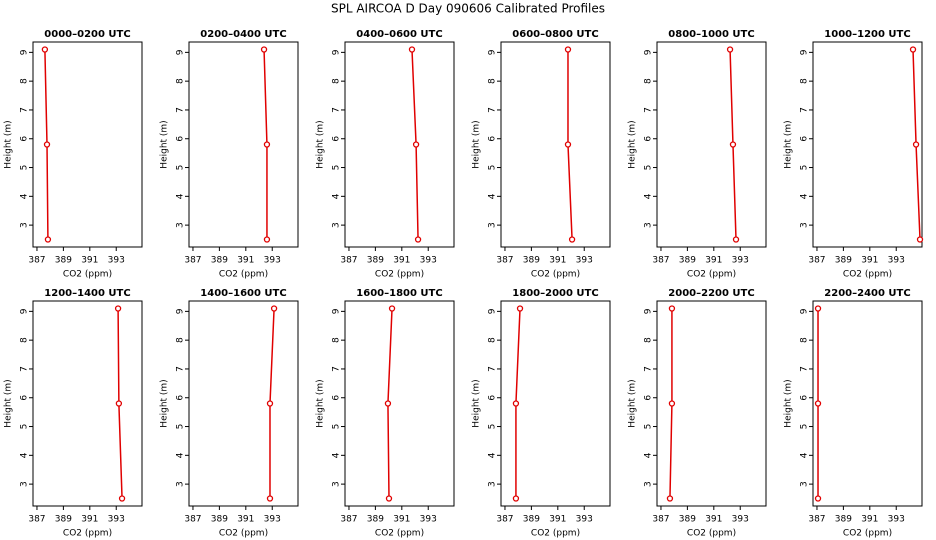 The width and height of the screenshot is (936, 540). What do you see at coordinates (555, 293) in the screenshot?
I see `panel-title: 1800–2000 UTC` at bounding box center [555, 293].